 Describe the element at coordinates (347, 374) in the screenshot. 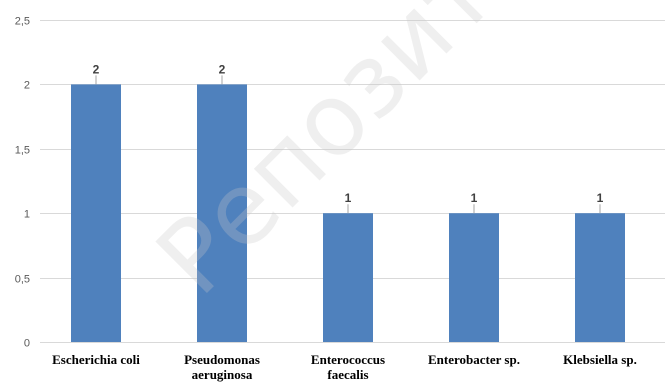

I see `x-tick-label: faecalis` at that location.